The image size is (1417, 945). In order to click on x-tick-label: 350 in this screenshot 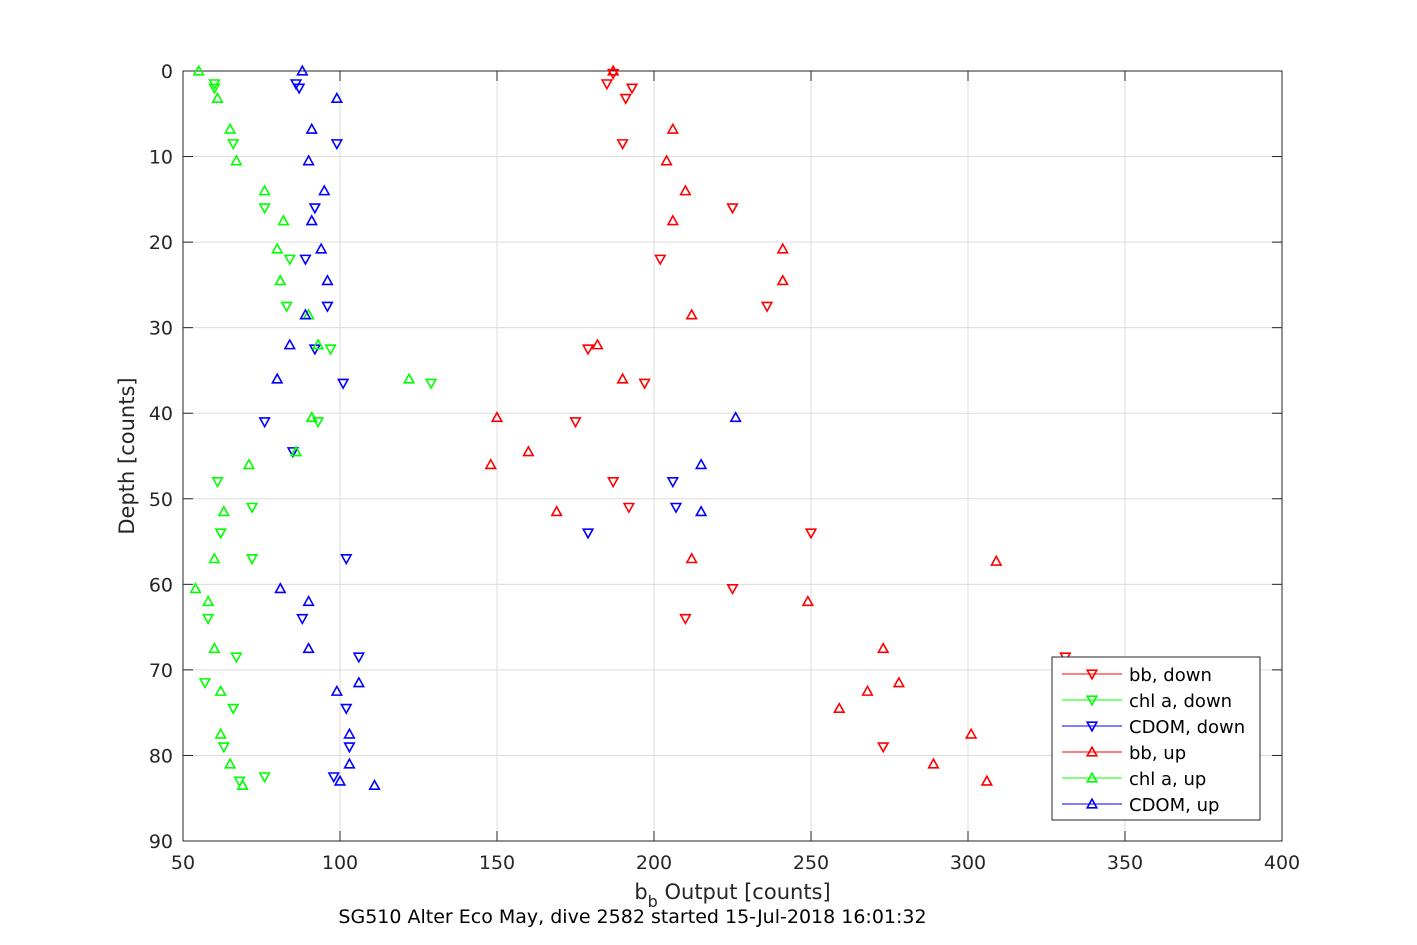, I will do `click(1125, 863)`.